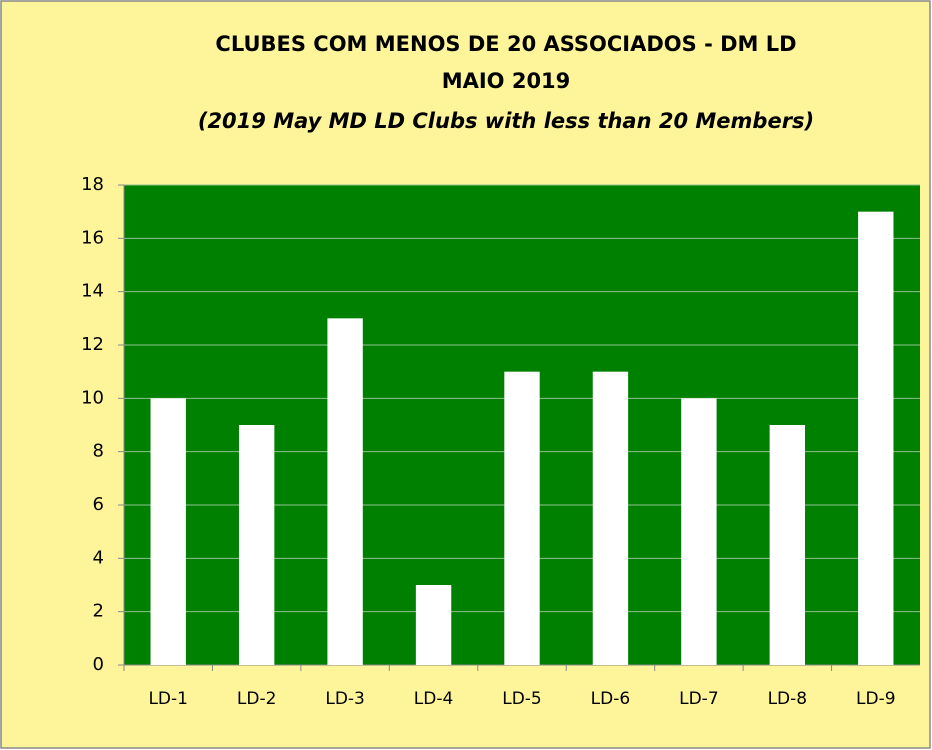 This screenshot has height=750, width=932. What do you see at coordinates (788, 699) in the screenshot?
I see `x-tick-label: LD-8` at bounding box center [788, 699].